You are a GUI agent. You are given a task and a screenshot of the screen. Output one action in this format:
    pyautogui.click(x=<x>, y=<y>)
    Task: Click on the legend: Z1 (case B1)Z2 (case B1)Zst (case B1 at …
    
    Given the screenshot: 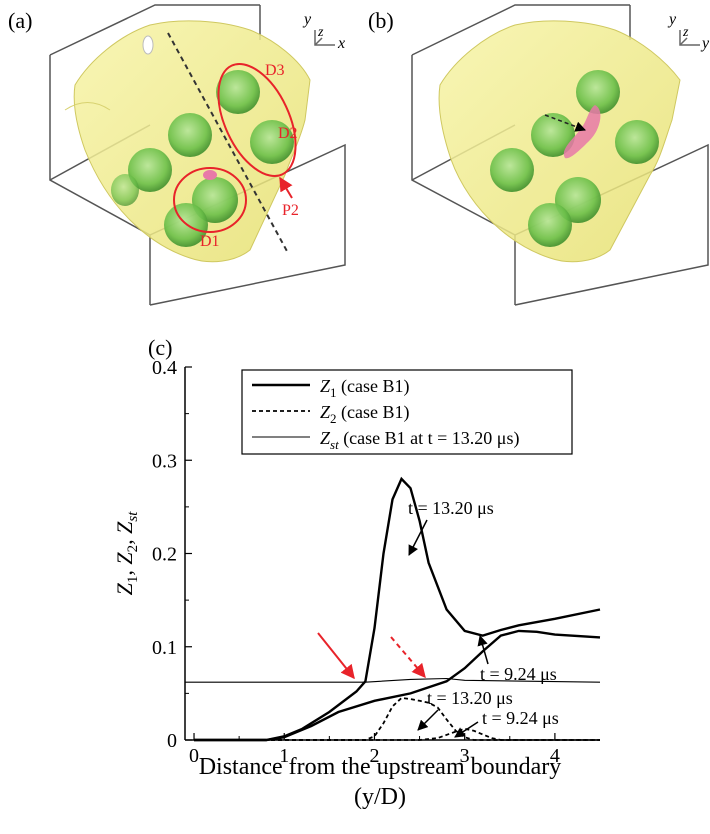 What is the action you would take?
    pyautogui.click(x=407, y=412)
    